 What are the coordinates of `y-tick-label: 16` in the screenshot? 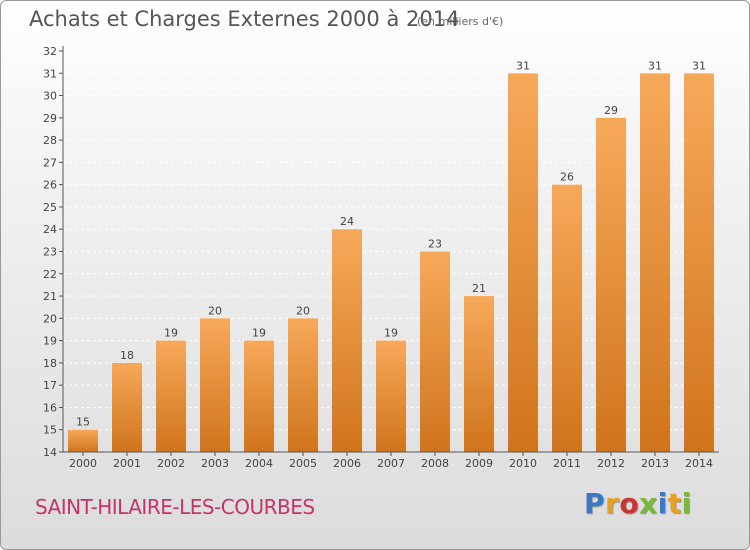 It's located at (50, 407).